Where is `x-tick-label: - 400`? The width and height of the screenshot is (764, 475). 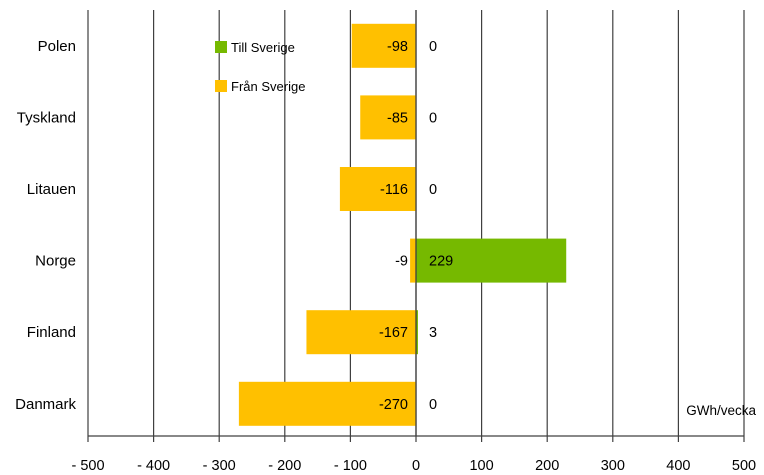
x-tick-label: - 400 is located at coordinates (153, 466).